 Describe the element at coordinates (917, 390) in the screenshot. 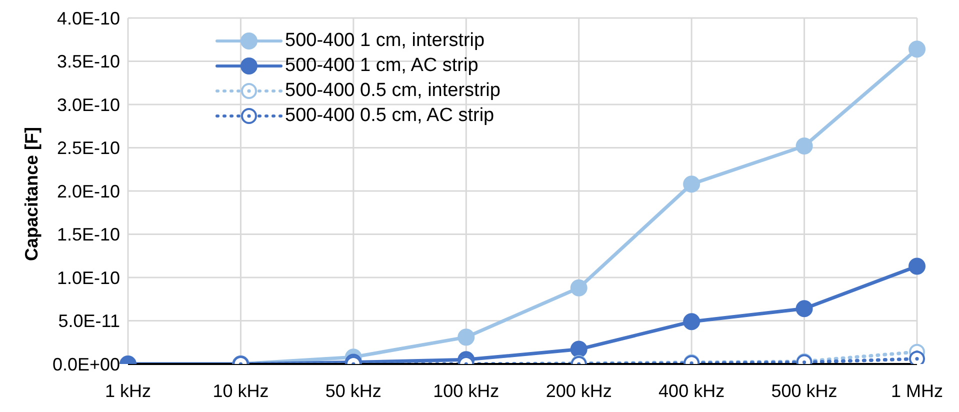

I see `x-tick-label: 1 MHz` at that location.